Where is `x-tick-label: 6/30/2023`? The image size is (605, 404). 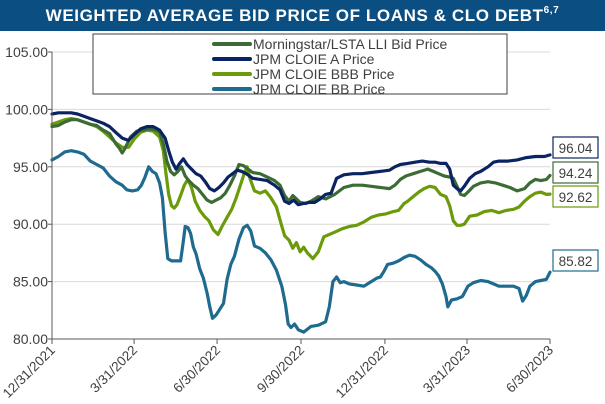
x-tick-label: 6/30/2023 is located at coordinates (529, 369).